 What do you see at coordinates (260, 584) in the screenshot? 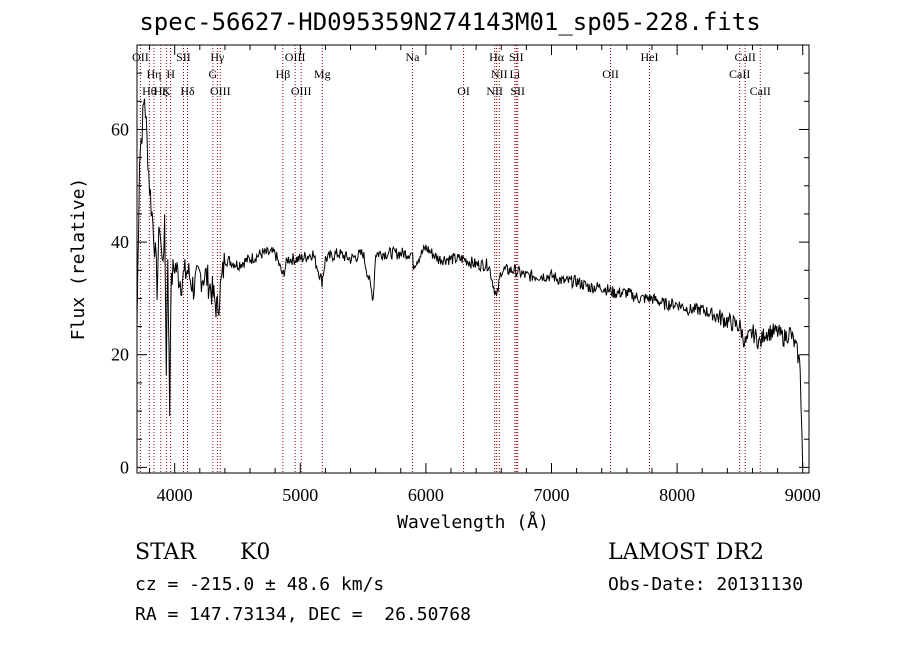
I see `redshift-readout: cz = -215.0 ± 48.6 km/s` at bounding box center [260, 584].